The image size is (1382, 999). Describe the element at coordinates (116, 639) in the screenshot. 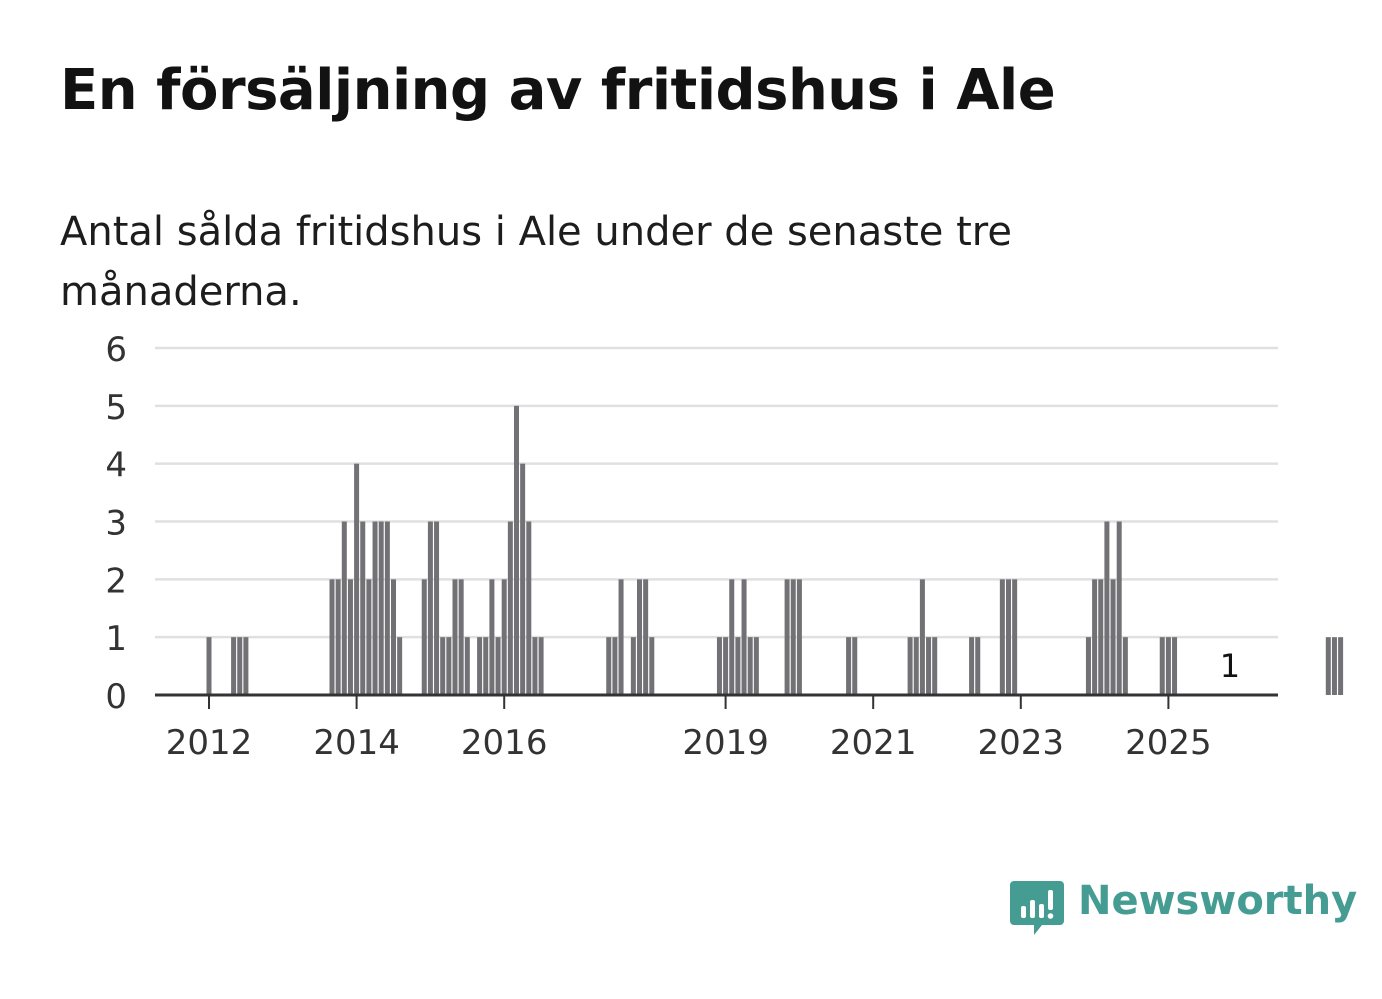

I see `y-tick-label: 1` at that location.